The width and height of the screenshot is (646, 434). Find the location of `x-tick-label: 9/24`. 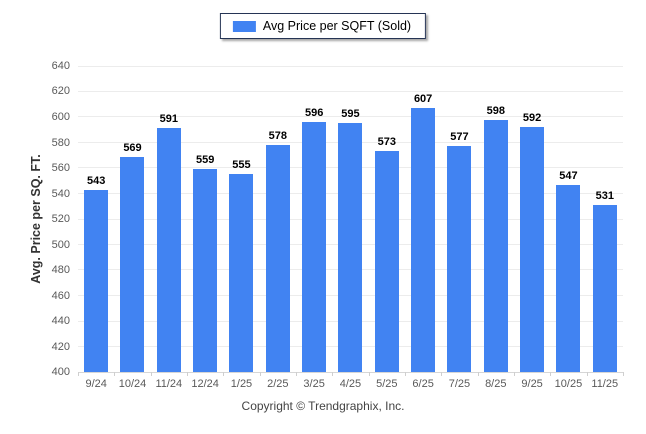

x-tick-label: 9/24 is located at coordinates (96, 384).